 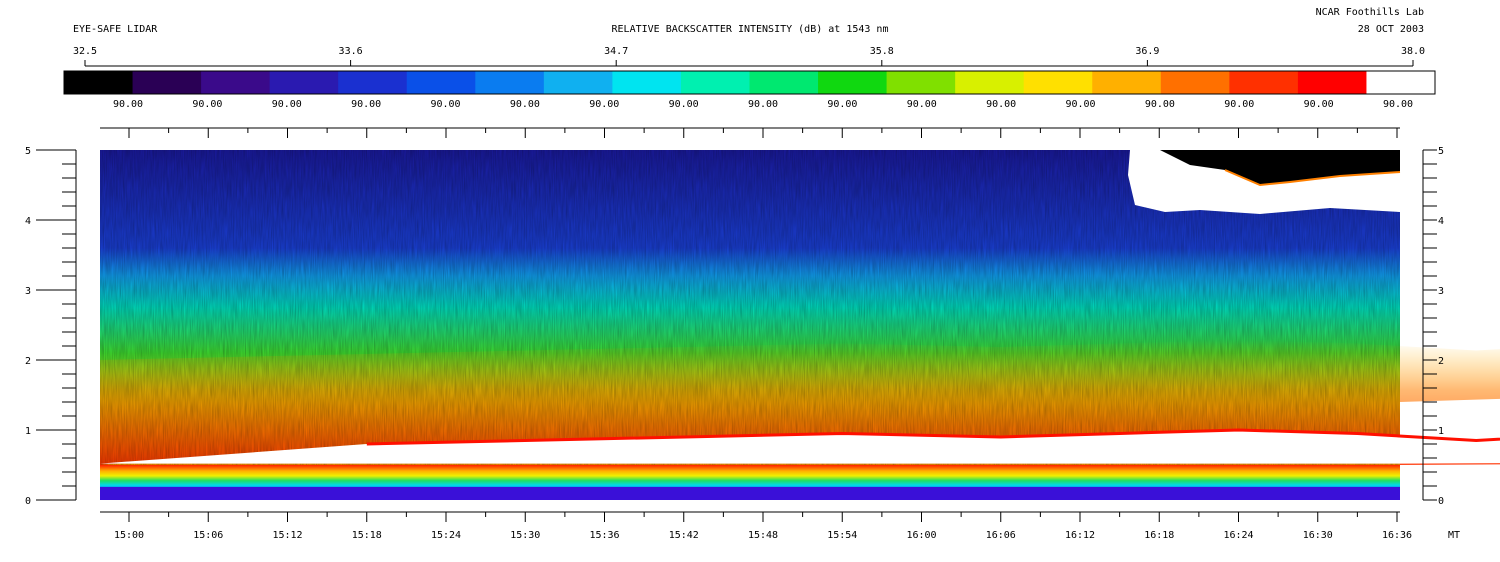 I want to click on x-tick-label: 16:36, so click(x=1397, y=535).